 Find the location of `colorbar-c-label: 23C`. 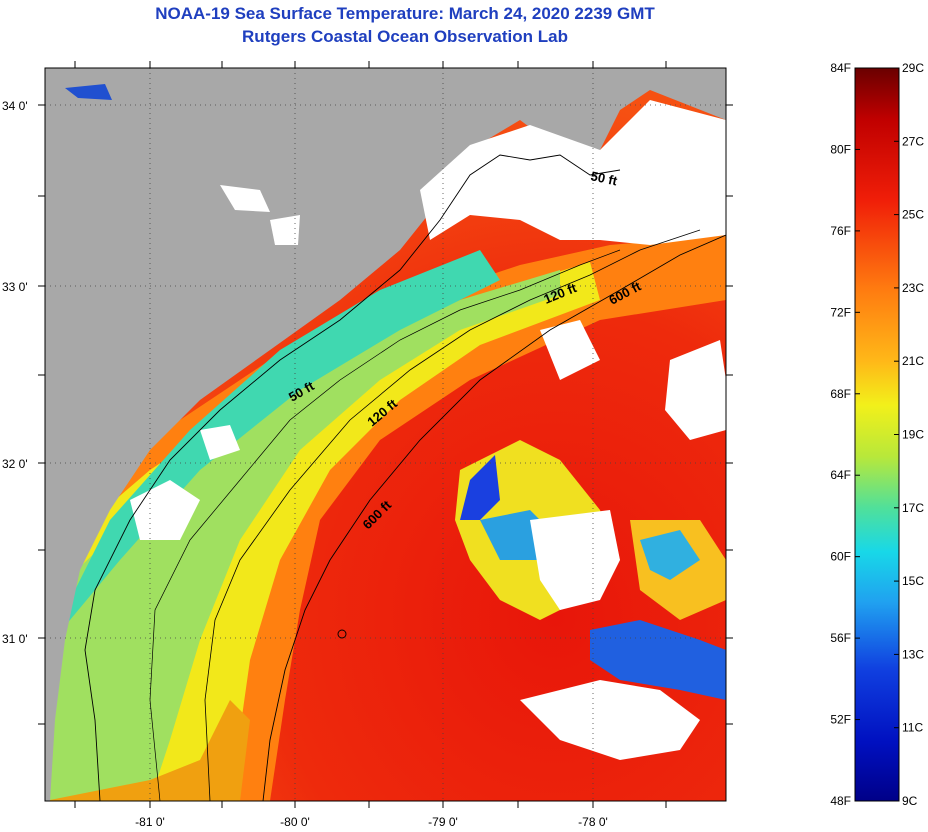

colorbar-c-label: 23C is located at coordinates (913, 288).